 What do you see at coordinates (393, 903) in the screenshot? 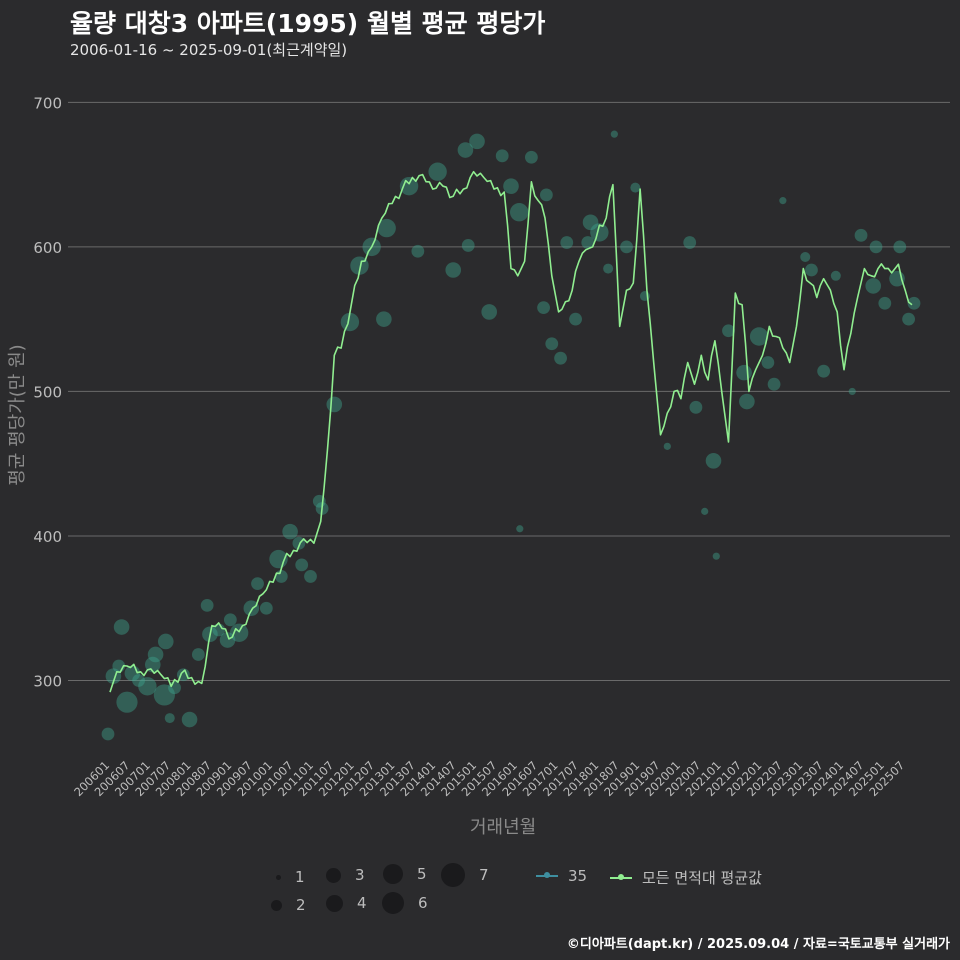
I see `legend-size-6-dot` at bounding box center [393, 903].